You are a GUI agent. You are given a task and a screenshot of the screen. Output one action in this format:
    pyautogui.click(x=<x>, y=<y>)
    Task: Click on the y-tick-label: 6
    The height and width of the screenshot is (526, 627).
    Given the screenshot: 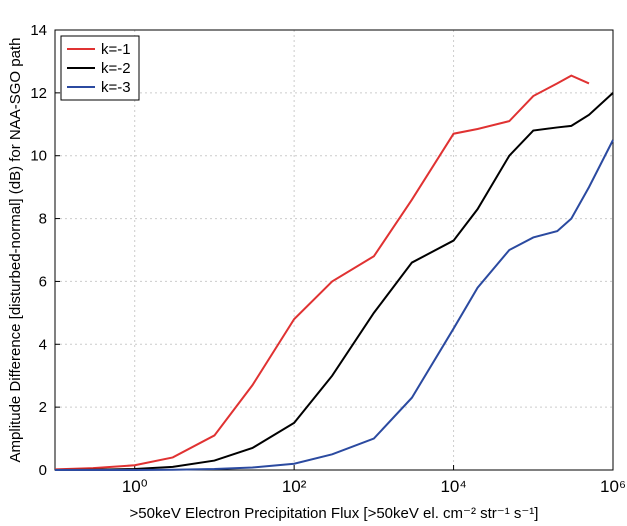 What is the action you would take?
    pyautogui.click(x=43, y=281)
    